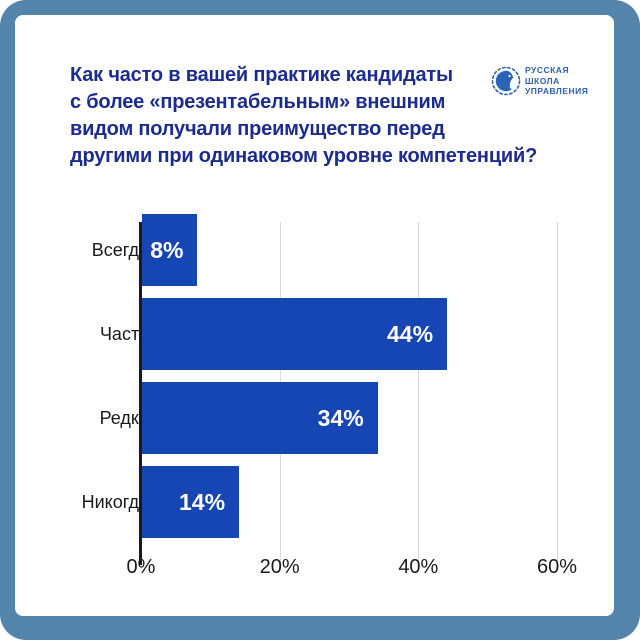 This screenshot has height=640, width=640. Describe the element at coordinates (202, 501) in the screenshot. I see `bar-value-label: 14%` at that location.